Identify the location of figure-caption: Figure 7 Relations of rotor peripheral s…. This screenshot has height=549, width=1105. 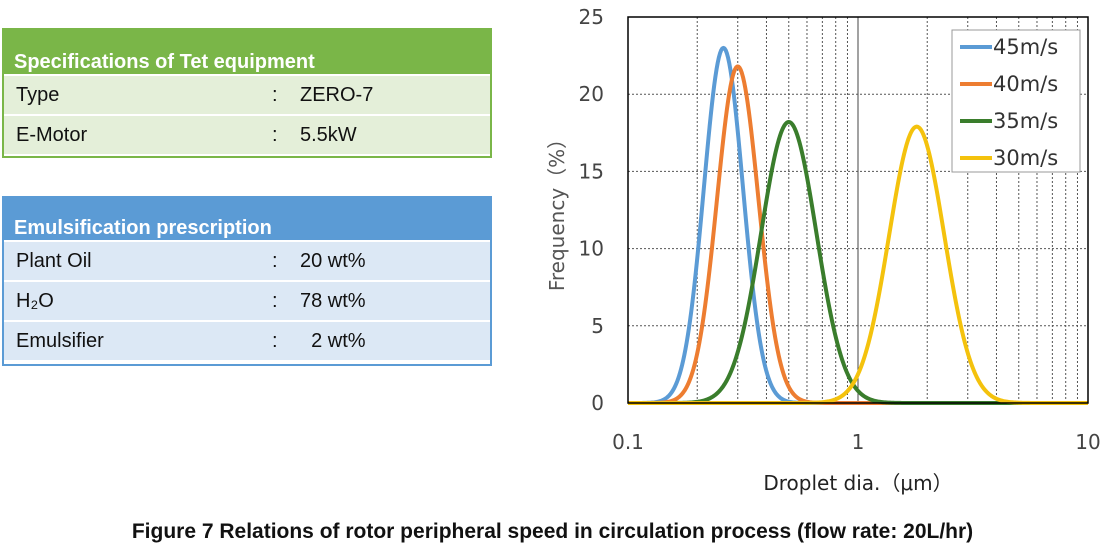
(552, 531).